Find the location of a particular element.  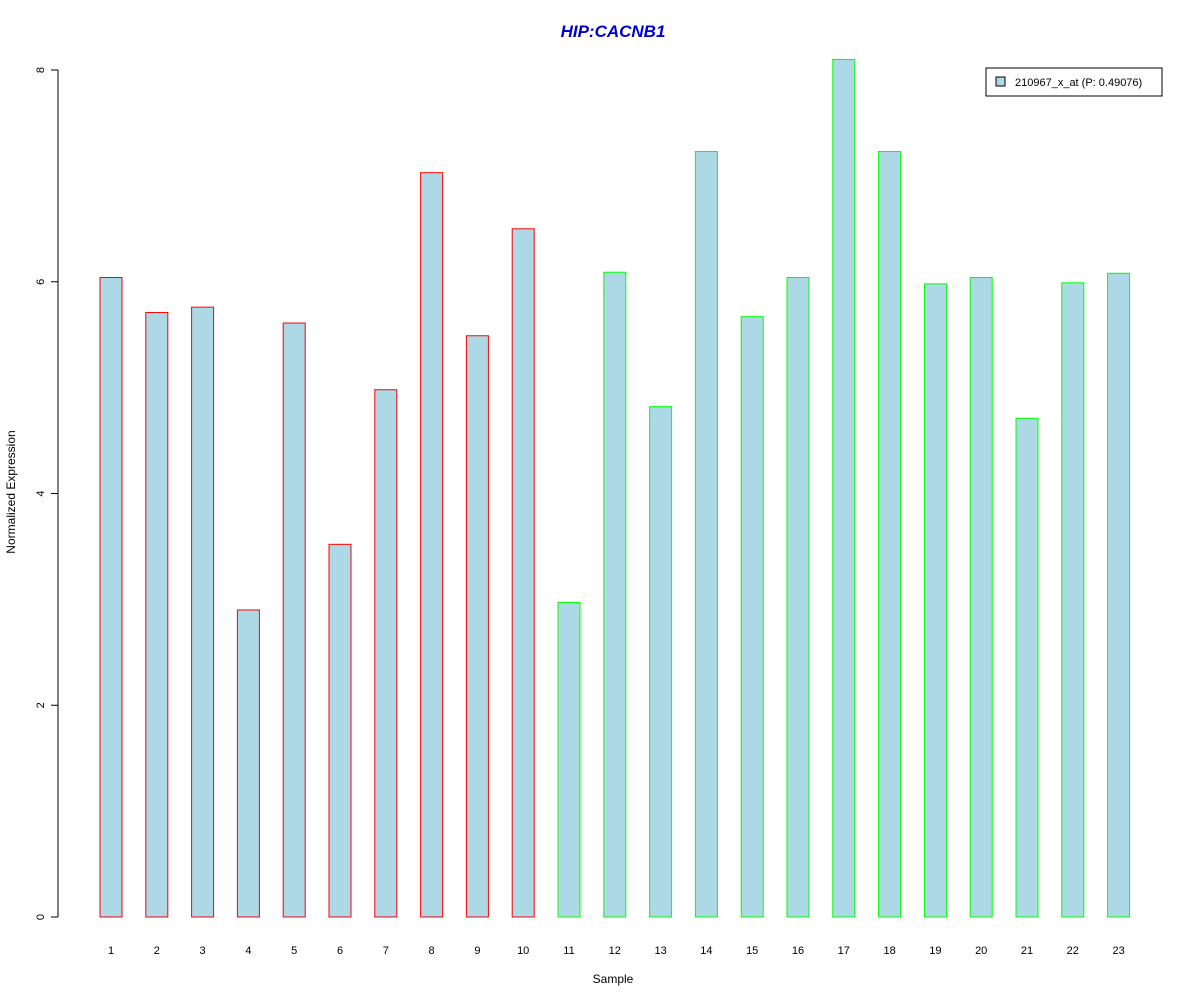

x-tick-label: 14 is located at coordinates (706, 951).